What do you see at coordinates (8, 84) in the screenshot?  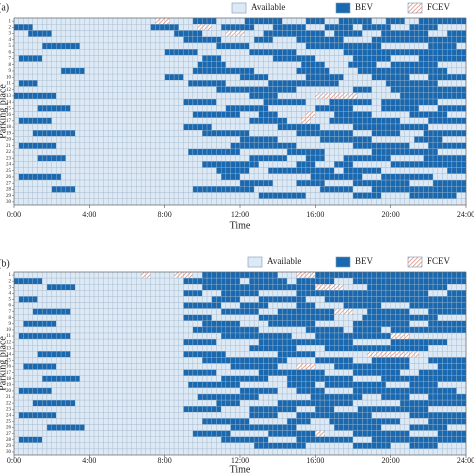 I see `y-tick-label: 11` at bounding box center [8, 84].